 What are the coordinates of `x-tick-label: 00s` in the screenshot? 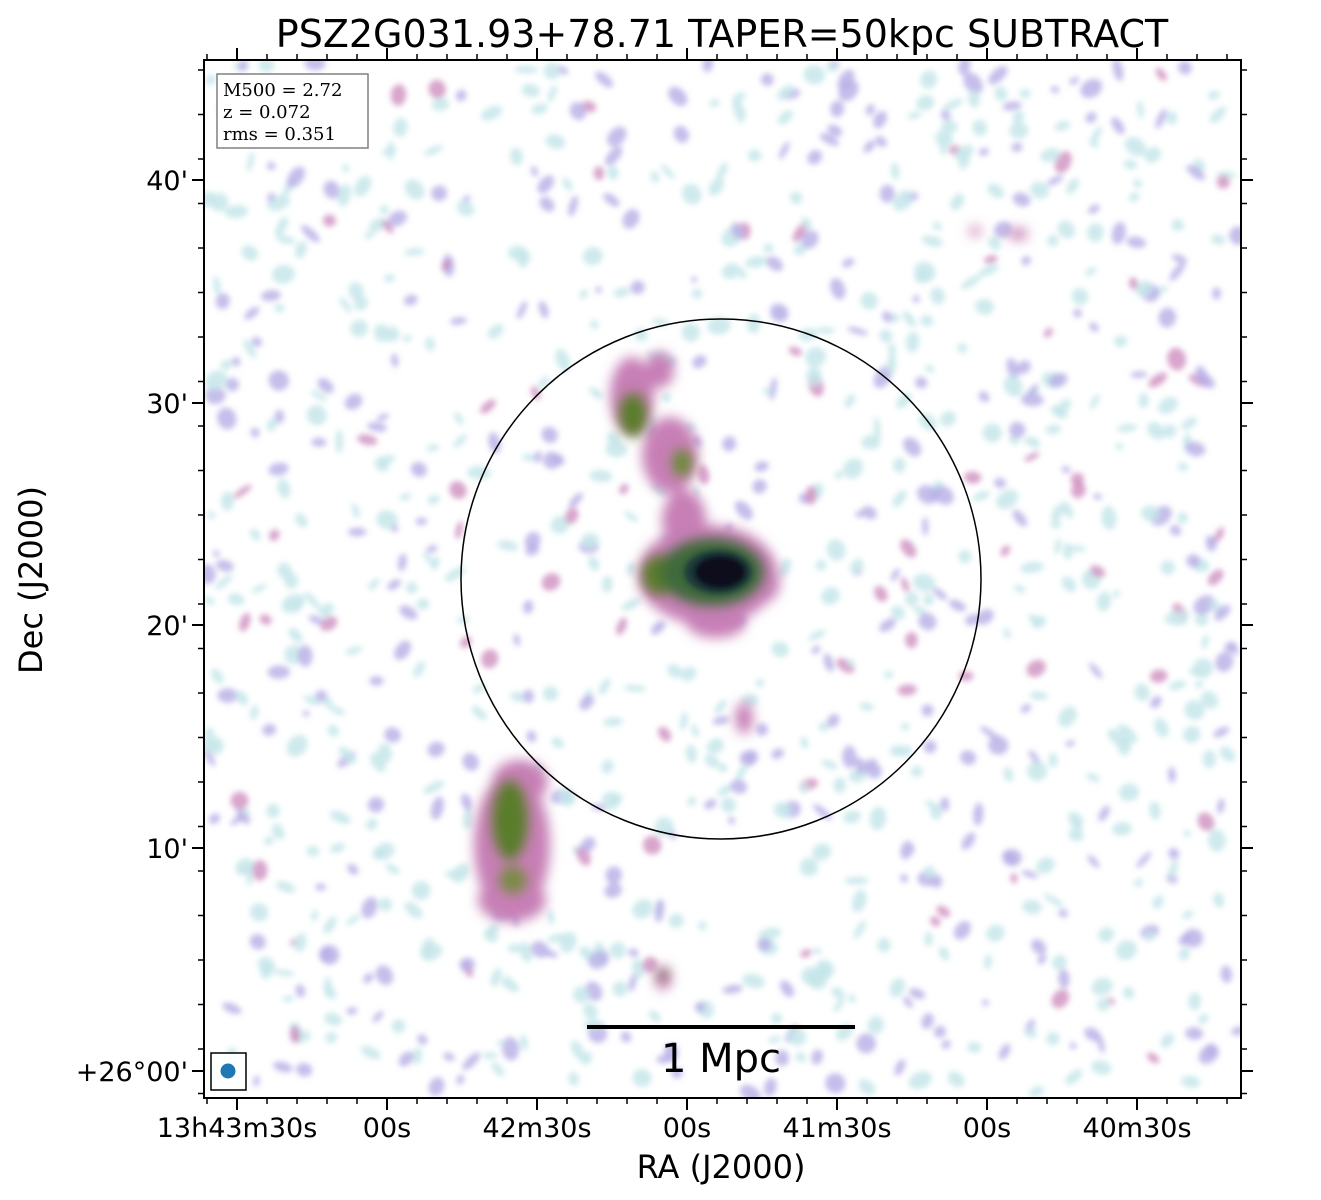 It's located at (387, 1128).